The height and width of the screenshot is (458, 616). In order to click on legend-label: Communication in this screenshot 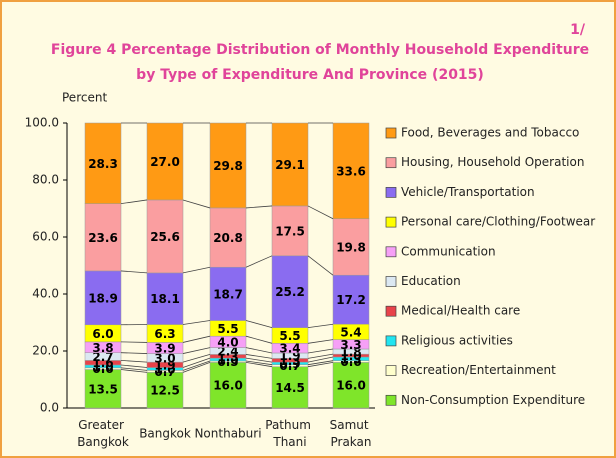, I will do `click(448, 251)`.